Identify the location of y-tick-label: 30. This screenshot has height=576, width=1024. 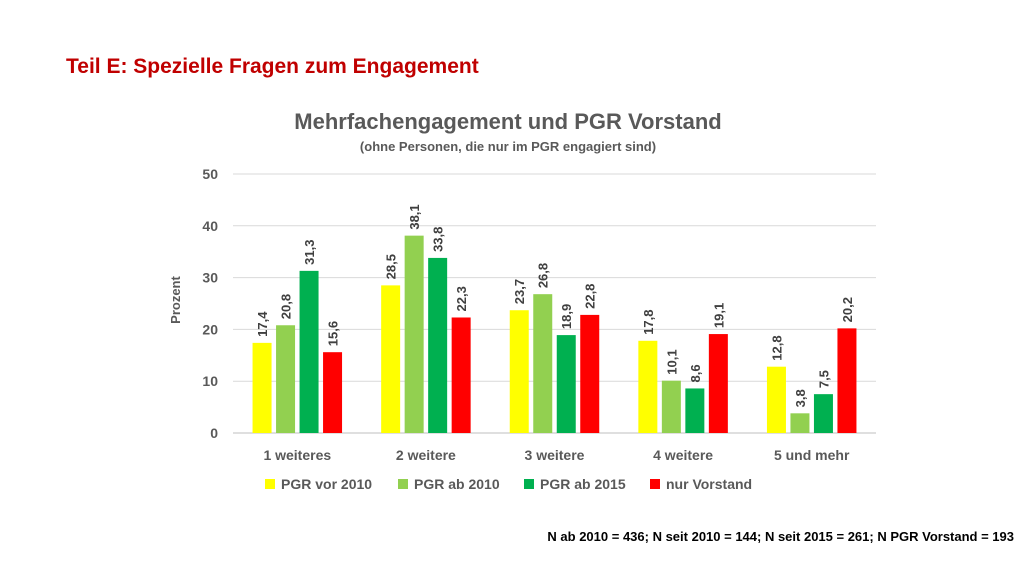
(210, 278).